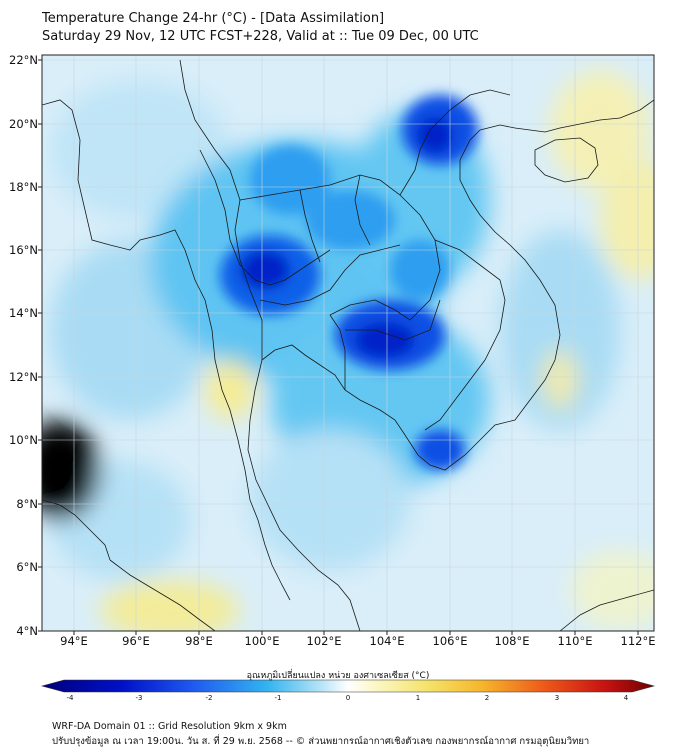 This screenshot has height=756, width=676. Describe the element at coordinates (23, 377) in the screenshot. I see `lat-label-12: 12°N` at that location.